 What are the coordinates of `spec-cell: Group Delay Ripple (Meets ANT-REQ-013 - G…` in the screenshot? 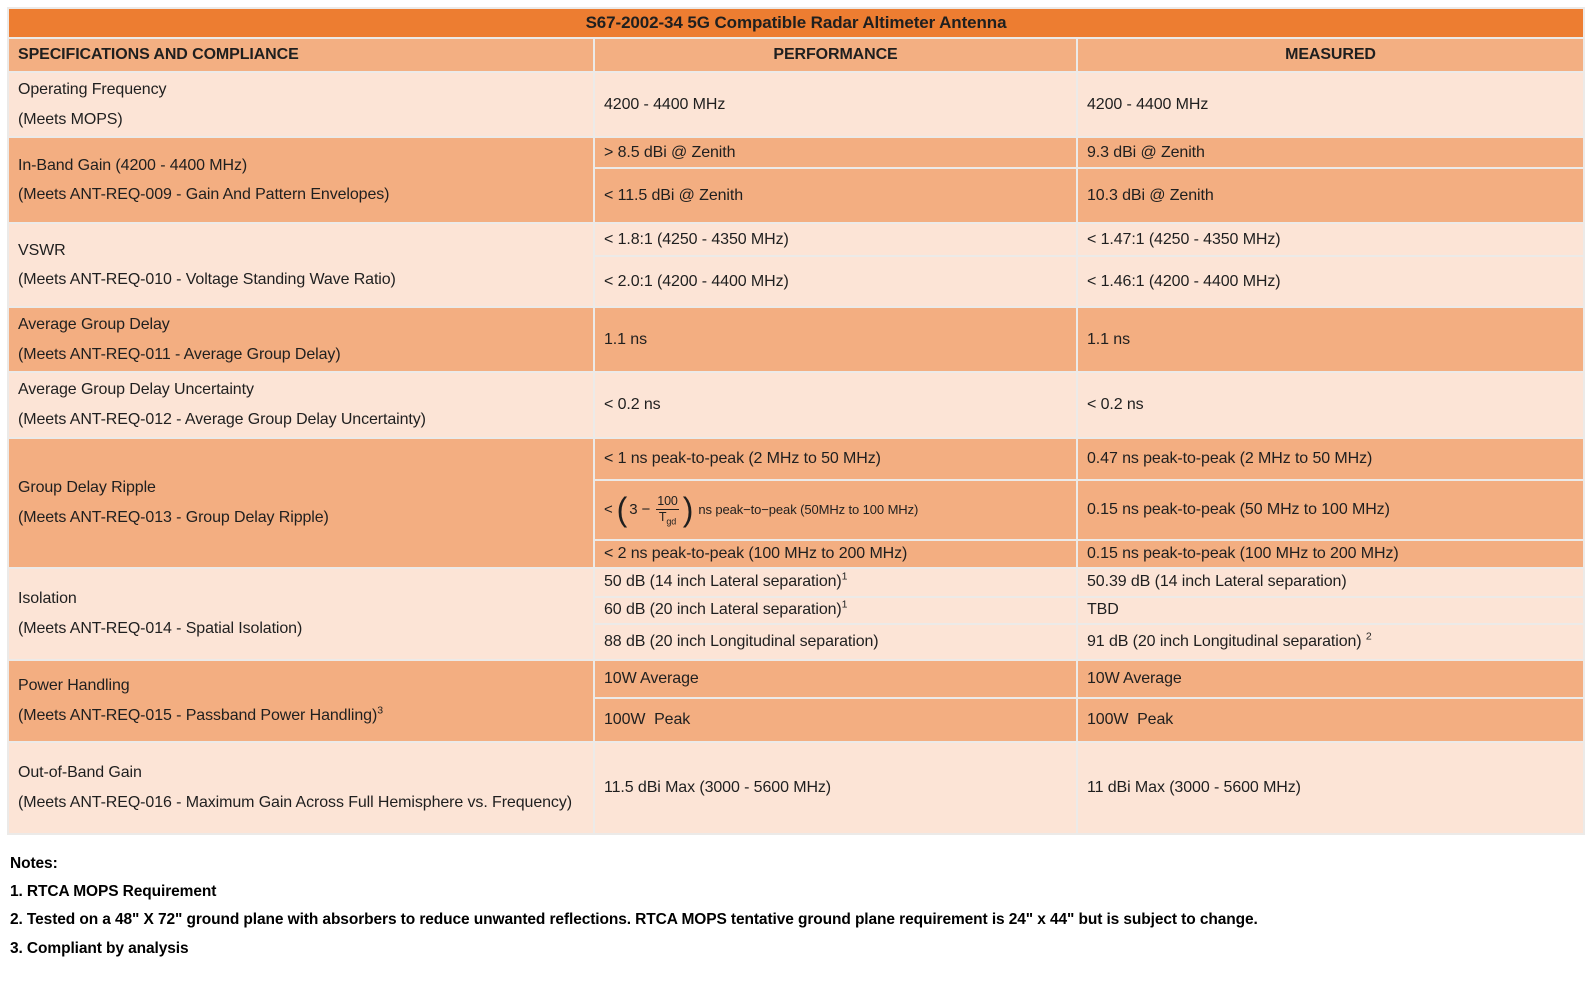 It's located at (301, 502).